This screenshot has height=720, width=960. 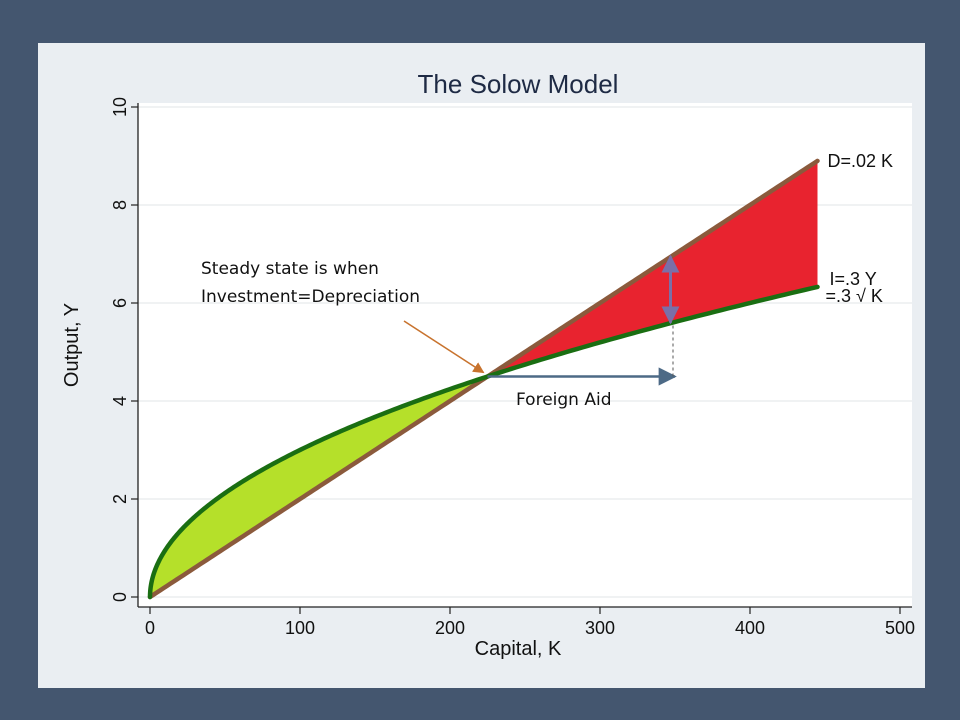 I want to click on x-tick-label-500: 500, so click(x=900, y=628).